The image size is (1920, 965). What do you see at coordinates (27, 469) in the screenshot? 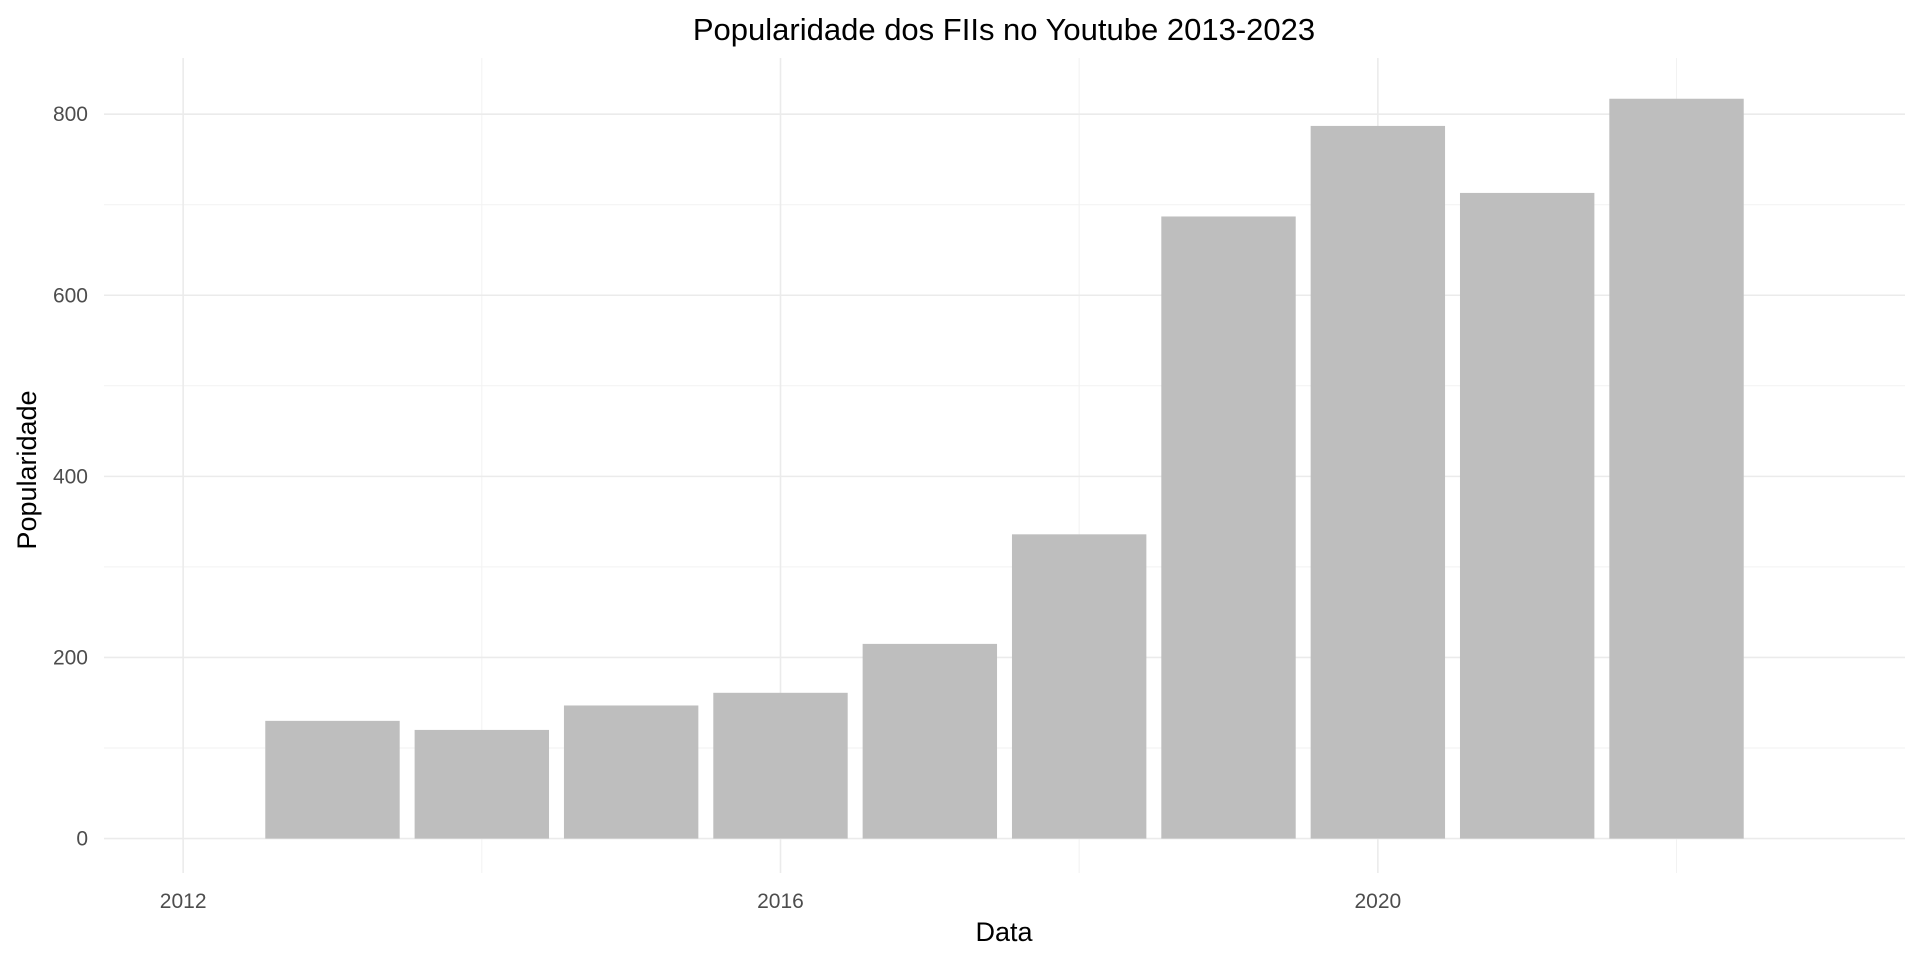
I see `y-axis-title: Popularidade` at bounding box center [27, 469].